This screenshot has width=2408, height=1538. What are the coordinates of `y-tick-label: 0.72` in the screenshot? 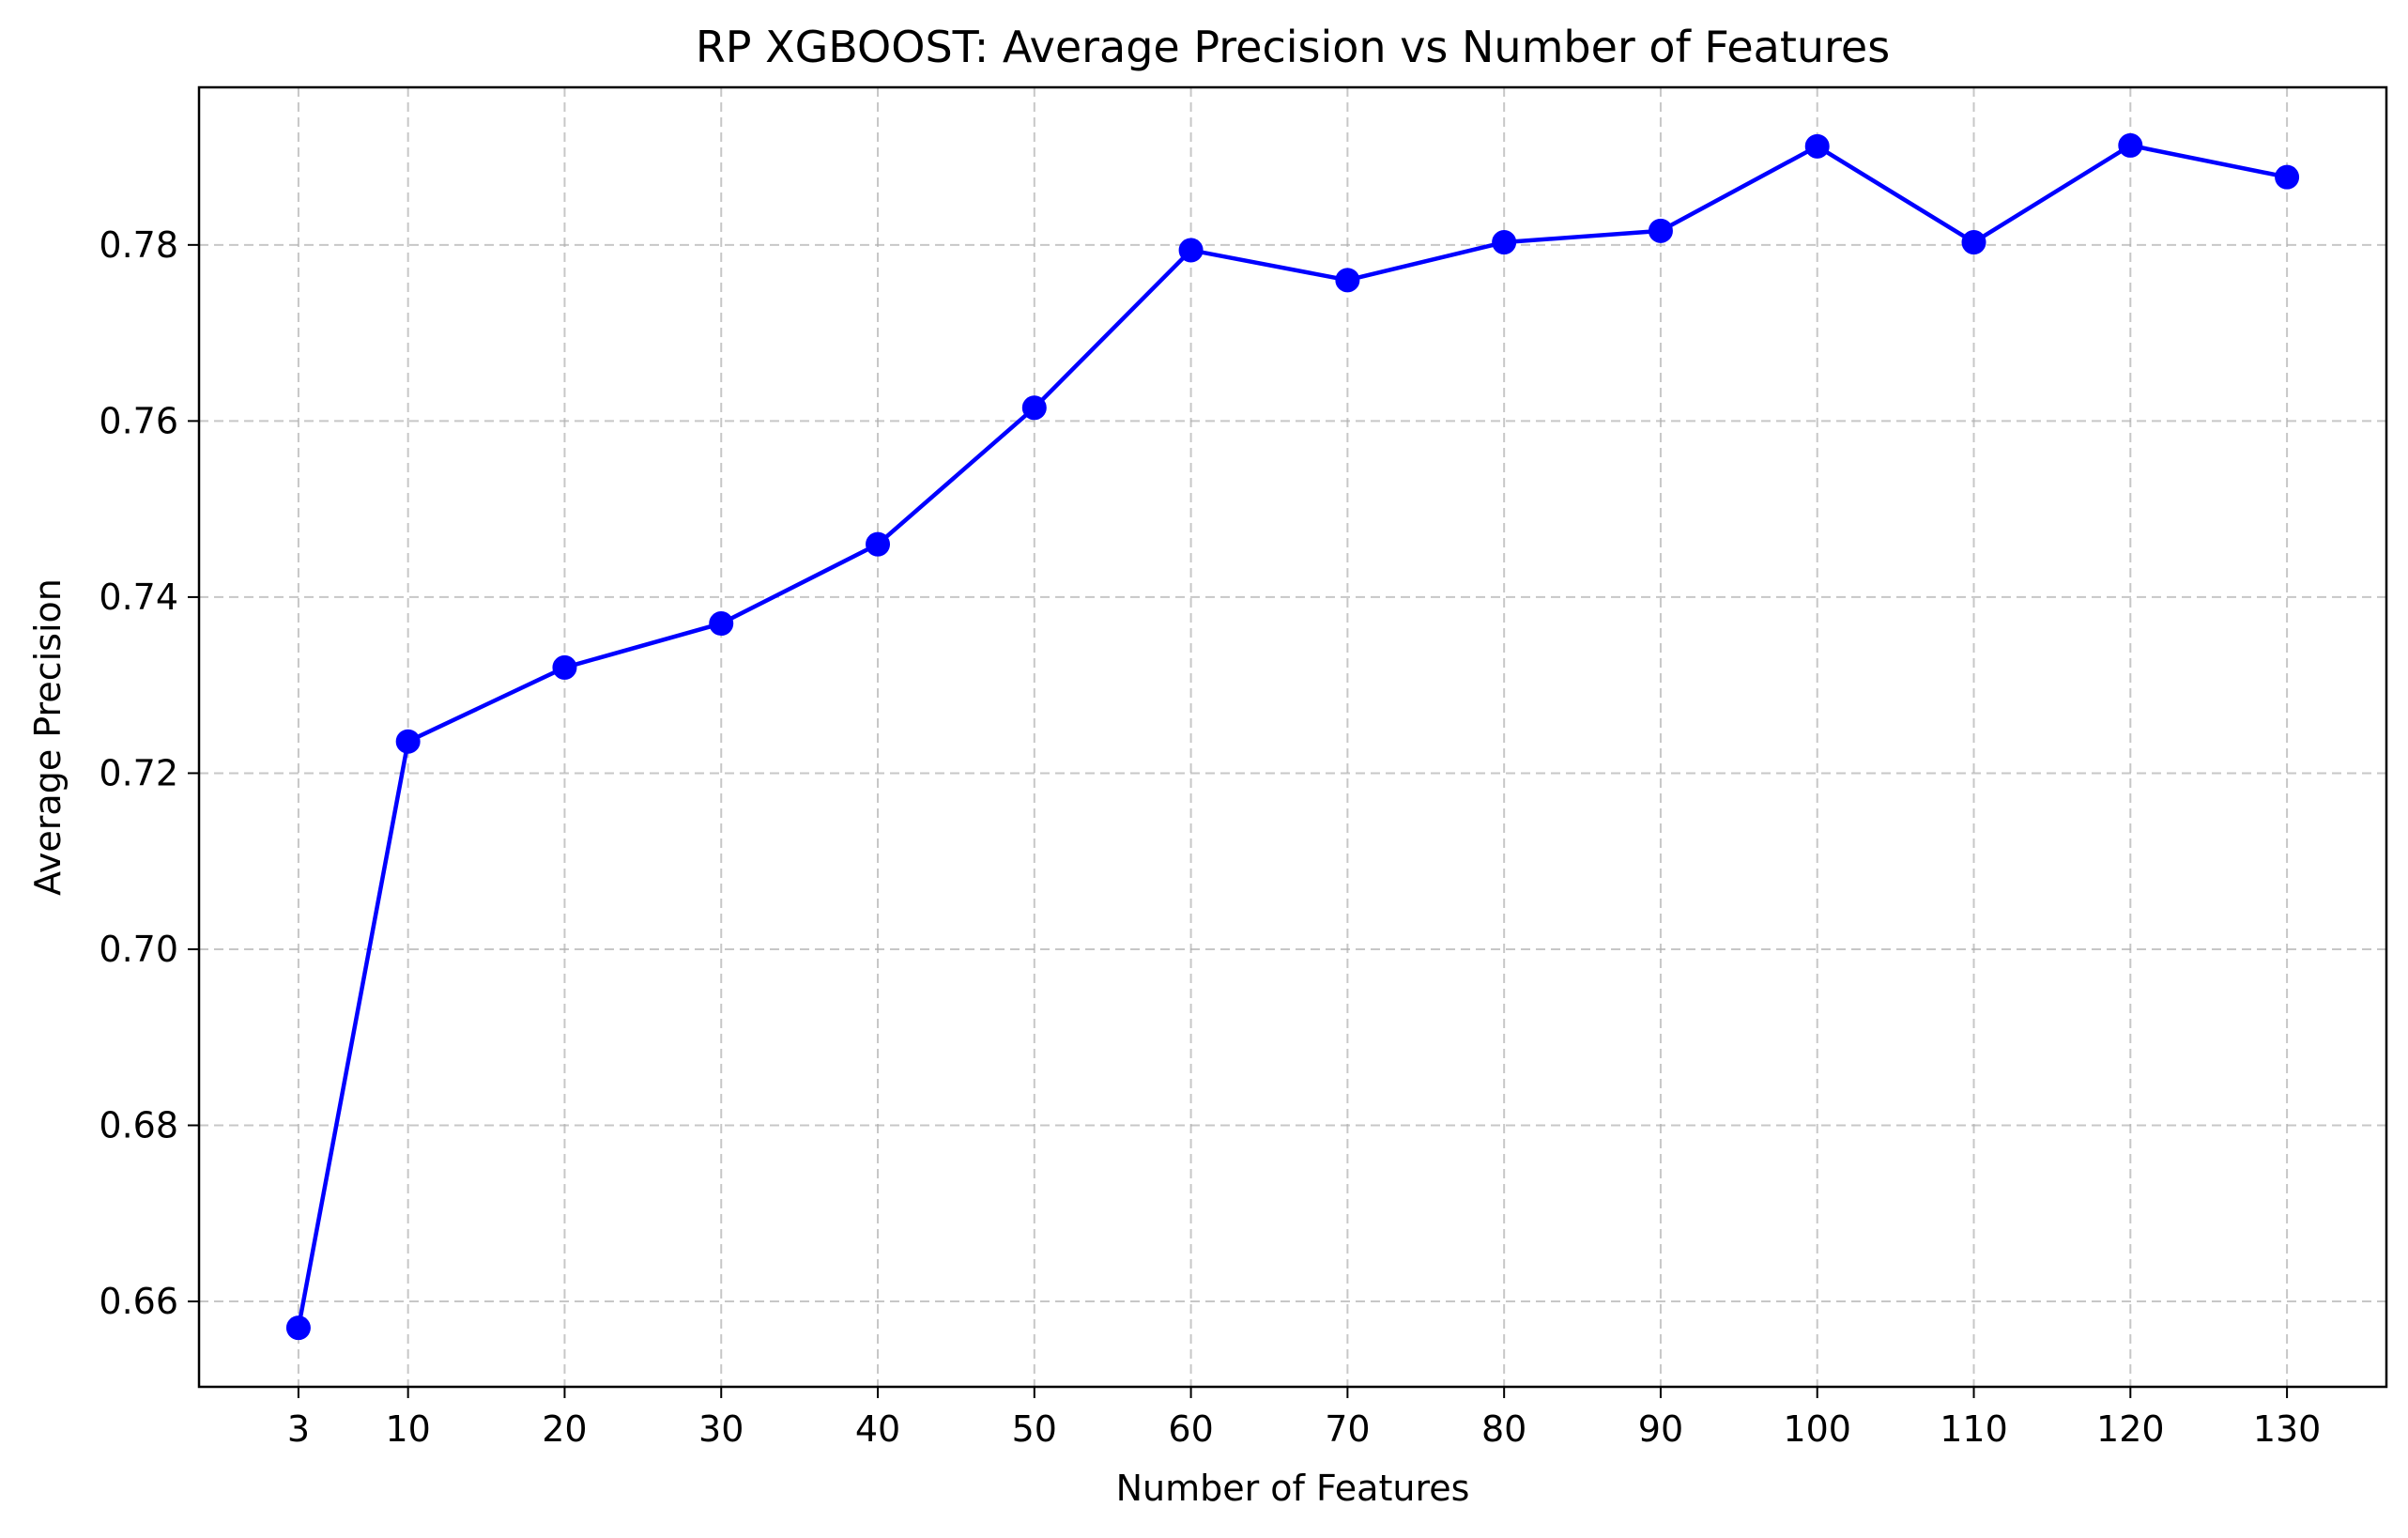 It's located at (138, 772).